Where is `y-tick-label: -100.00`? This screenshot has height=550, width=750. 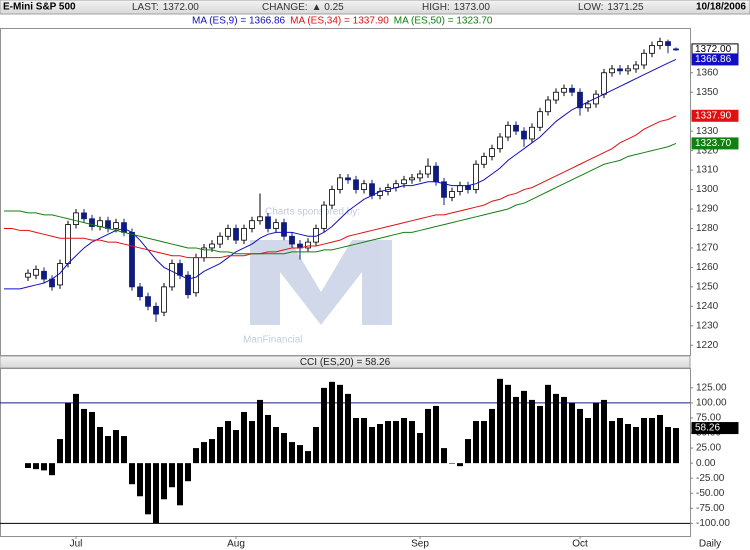
y-tick-label: -100.00 is located at coordinates (713, 523).